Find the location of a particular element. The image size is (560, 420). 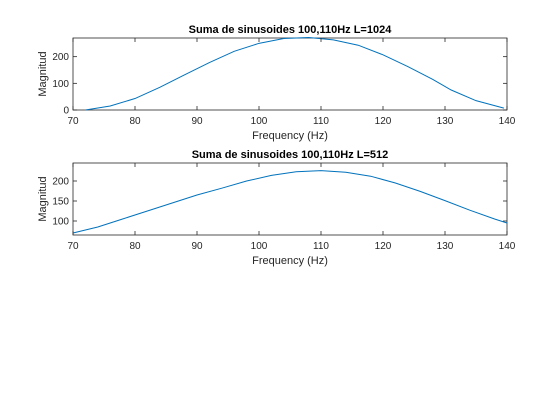

y-tick-label: 0 is located at coordinates (66, 111).